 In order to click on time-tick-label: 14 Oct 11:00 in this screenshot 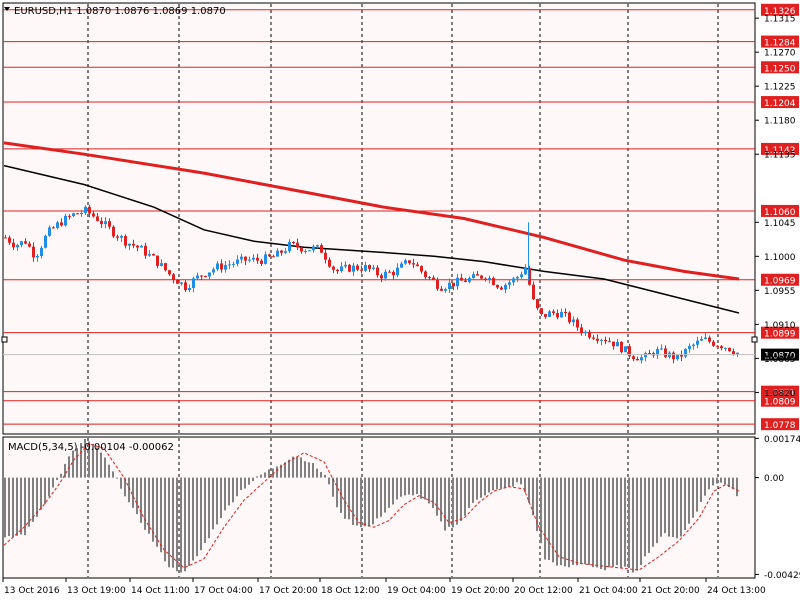, I will do `click(160, 591)`.